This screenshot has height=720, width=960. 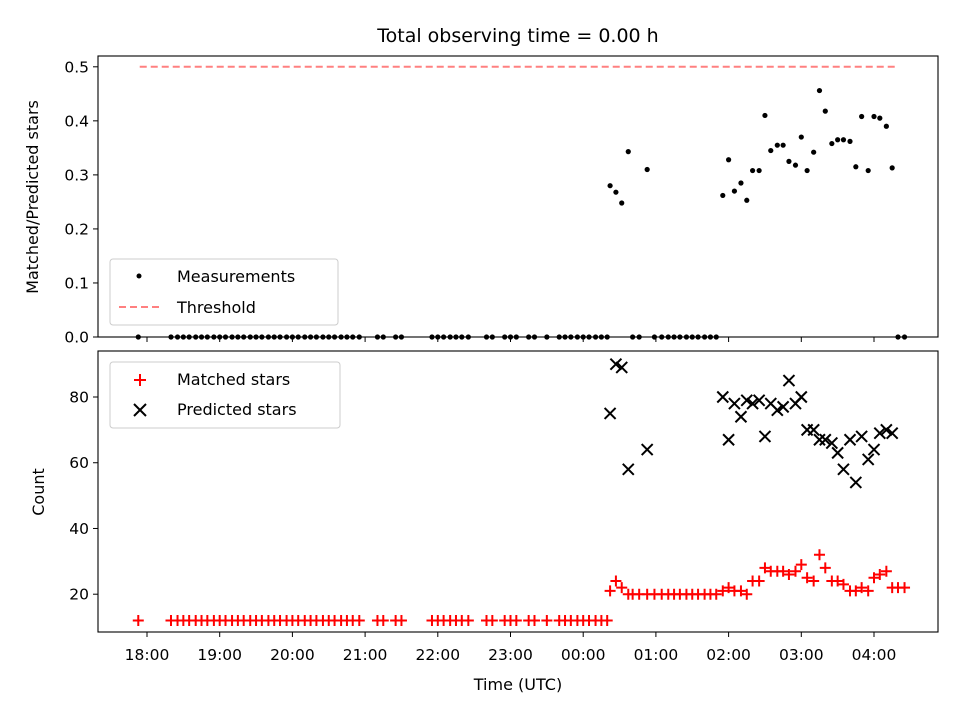 What do you see at coordinates (79, 529) in the screenshot?
I see `bottom-y-tick-label: 40` at bounding box center [79, 529].